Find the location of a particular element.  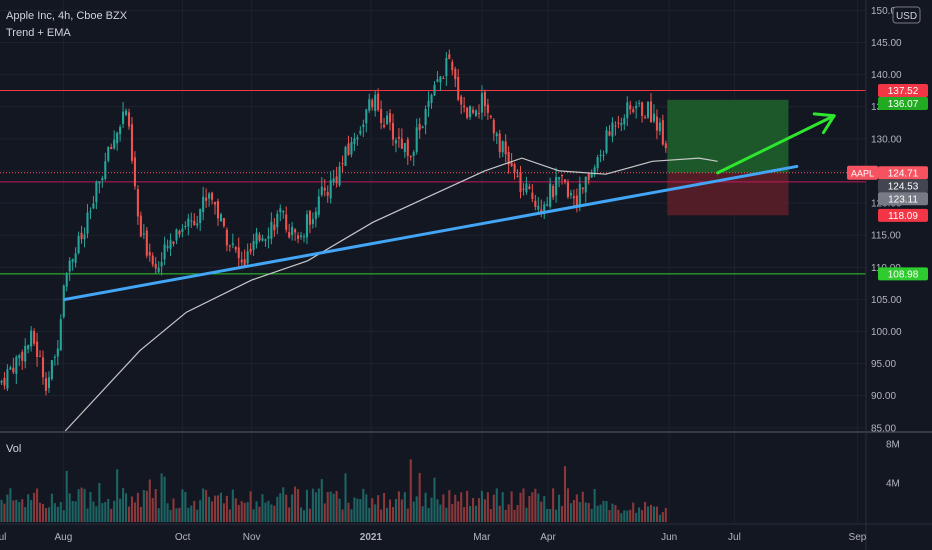

volume-label: Vol is located at coordinates (14, 449).